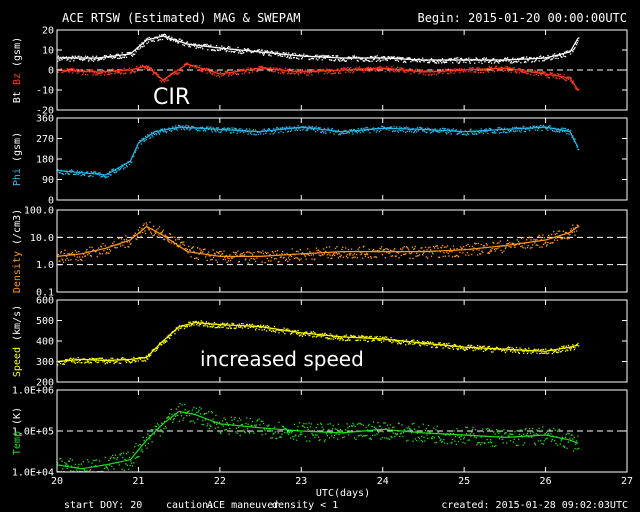  I want to click on y-tick-label: 300, so click(45, 362).